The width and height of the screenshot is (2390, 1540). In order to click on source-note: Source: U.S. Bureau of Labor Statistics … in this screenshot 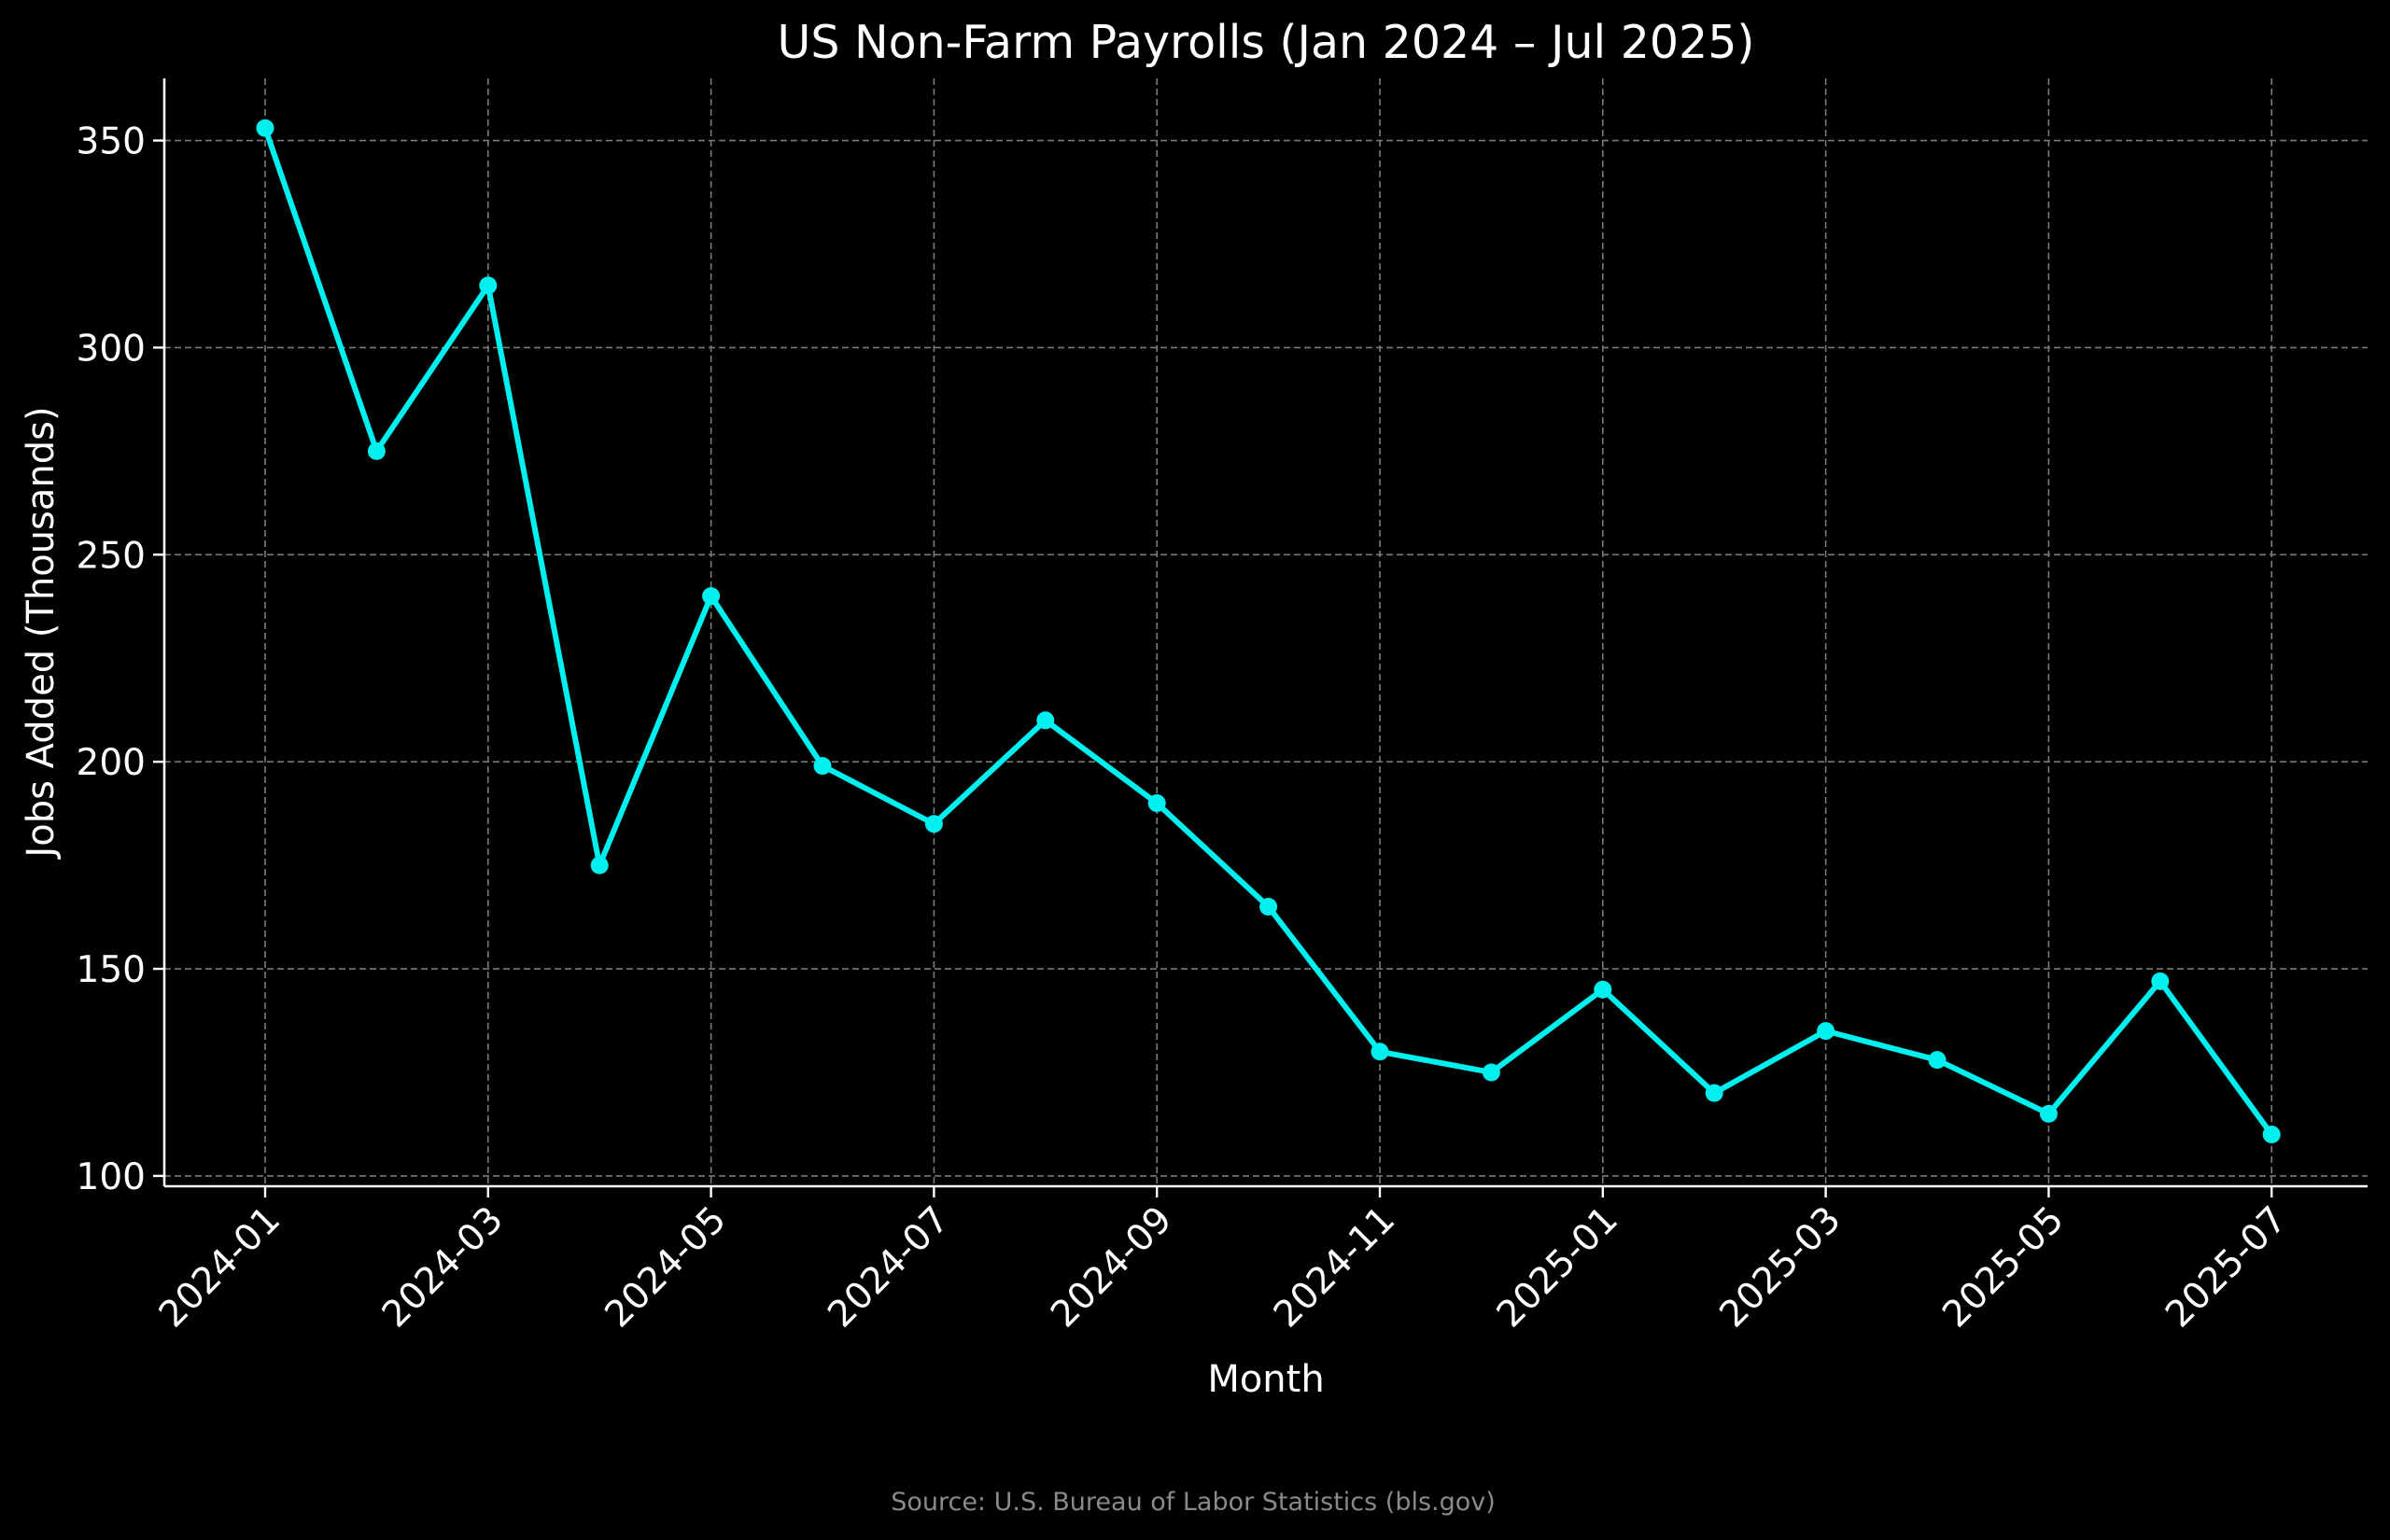, I will do `click(1193, 1502)`.